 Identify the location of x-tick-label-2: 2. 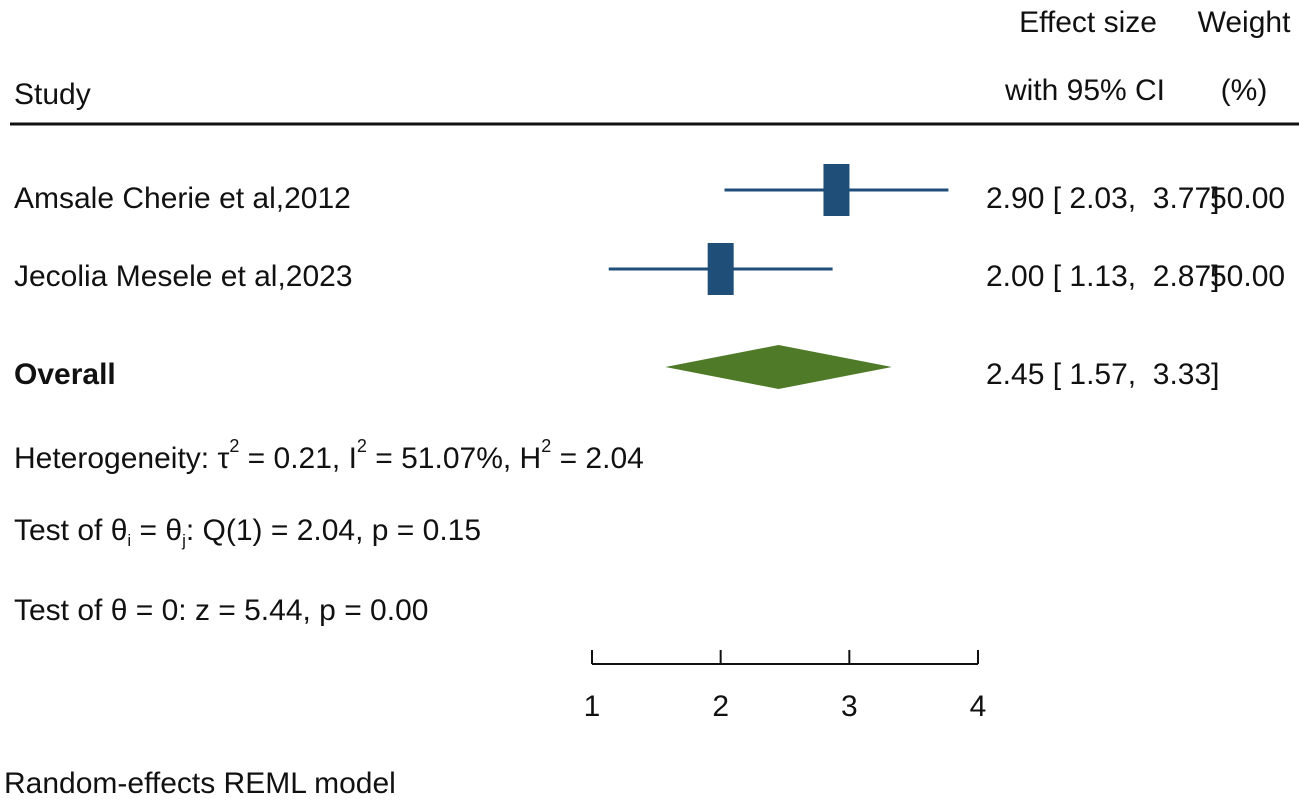
(720, 706).